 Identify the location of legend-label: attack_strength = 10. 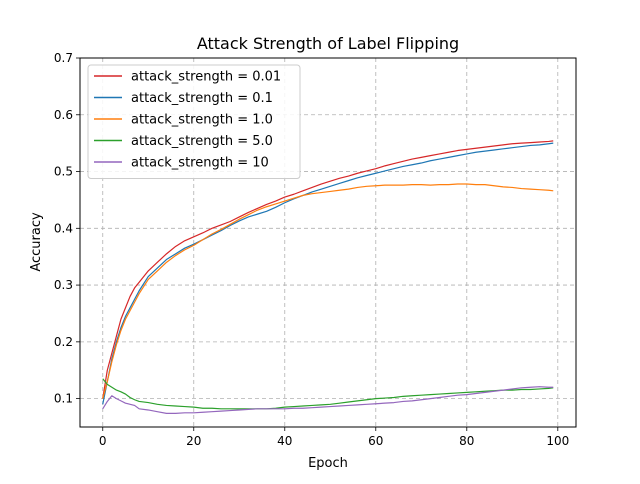
(200, 163).